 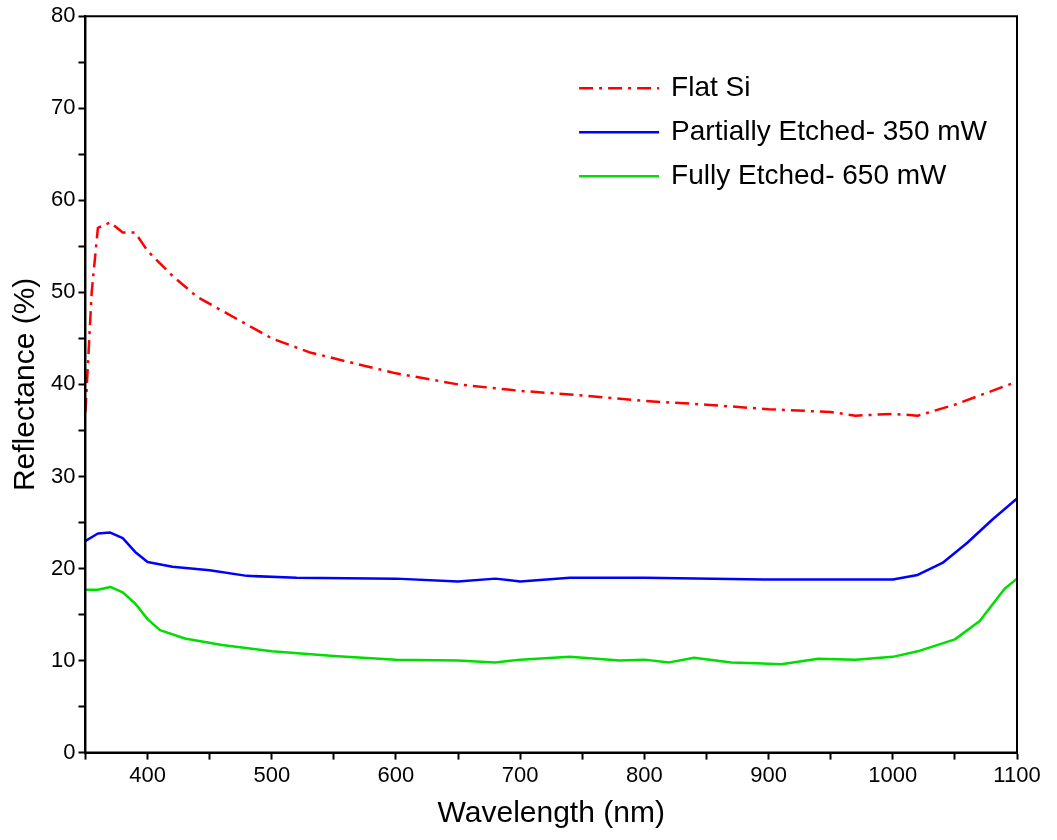 I want to click on y-tick-label: 60, so click(x=63, y=199).